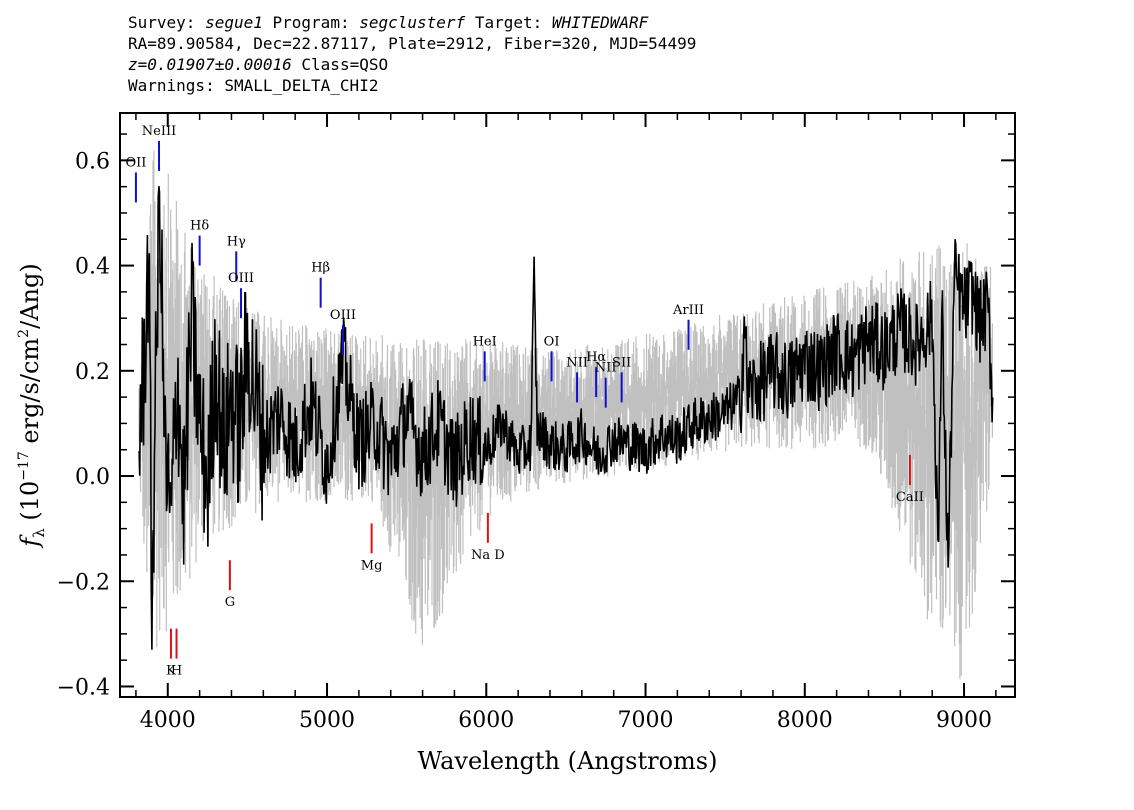  What do you see at coordinates (92, 267) in the screenshot?
I see `y-tick-label: 0.4` at bounding box center [92, 267].